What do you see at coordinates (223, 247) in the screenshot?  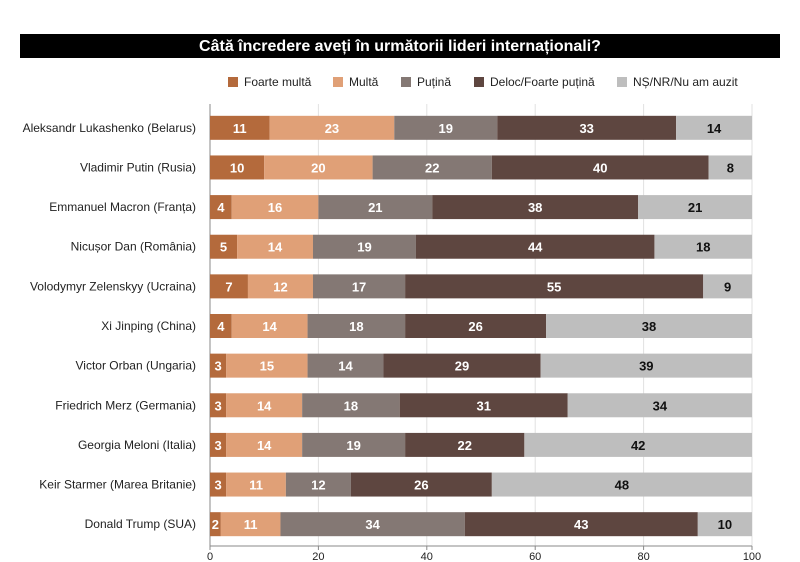 I see `data-label: 5` at bounding box center [223, 247].